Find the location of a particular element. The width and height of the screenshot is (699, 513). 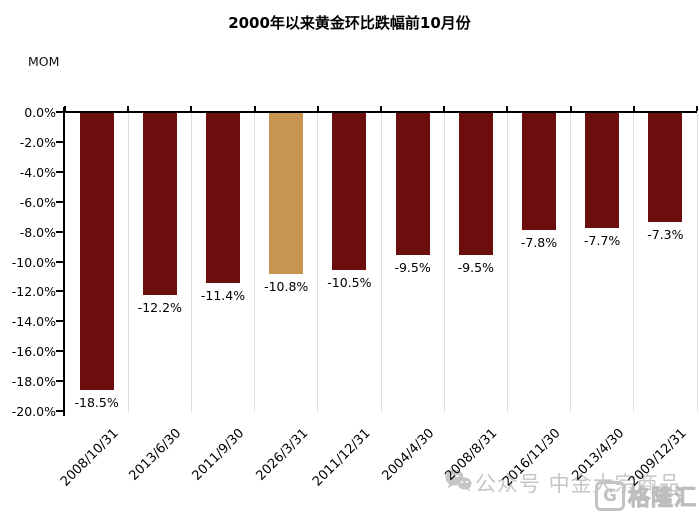

bar-value-label: -12.2% is located at coordinates (159, 308).